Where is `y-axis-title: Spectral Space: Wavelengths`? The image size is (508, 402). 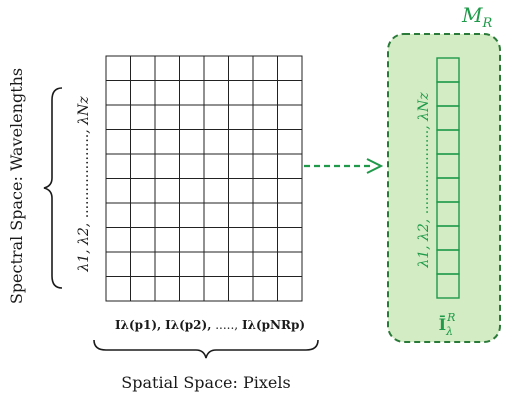 y-axis-title: Spectral Space: Wavelengths is located at coordinates (16, 186).